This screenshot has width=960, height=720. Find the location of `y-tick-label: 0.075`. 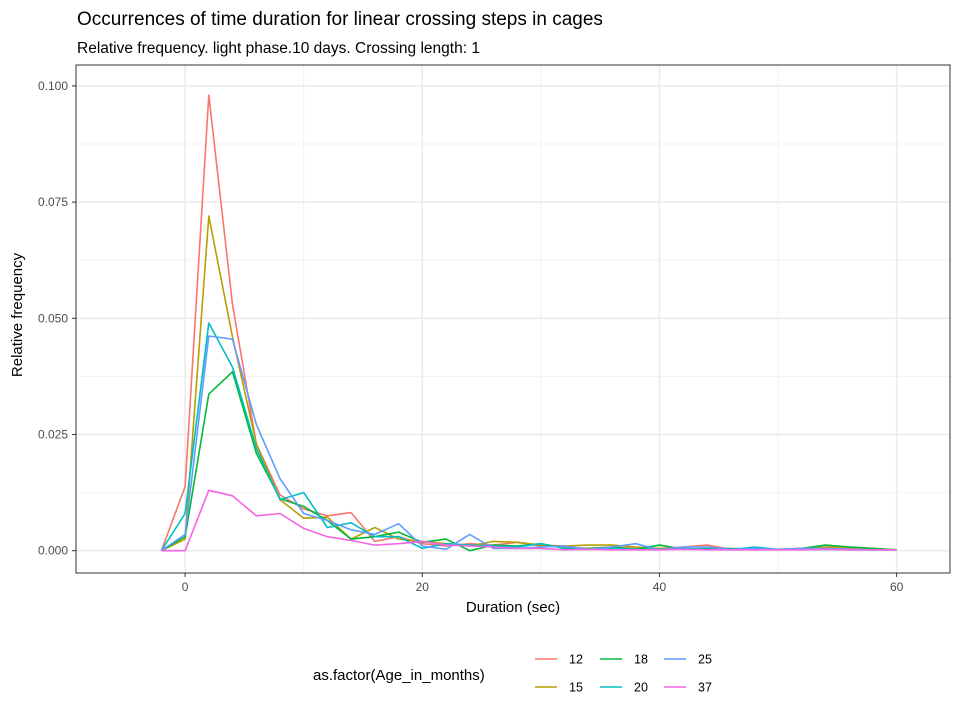

y-tick-label: 0.075 is located at coordinates (53, 202).